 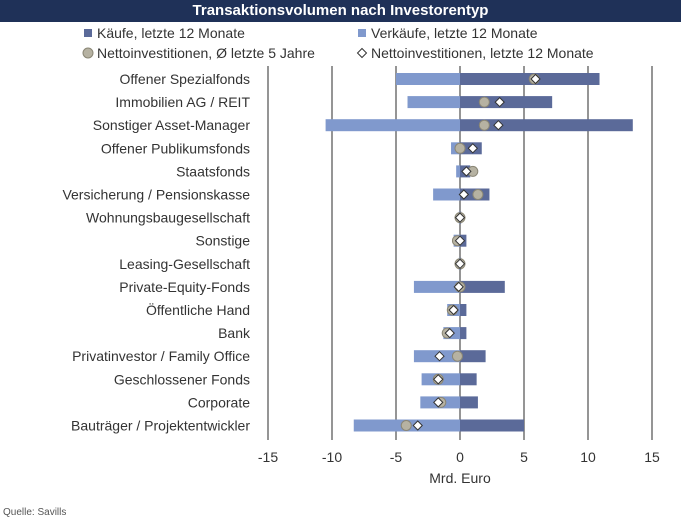 I want to click on x-tick-label: -10, so click(x=332, y=457).